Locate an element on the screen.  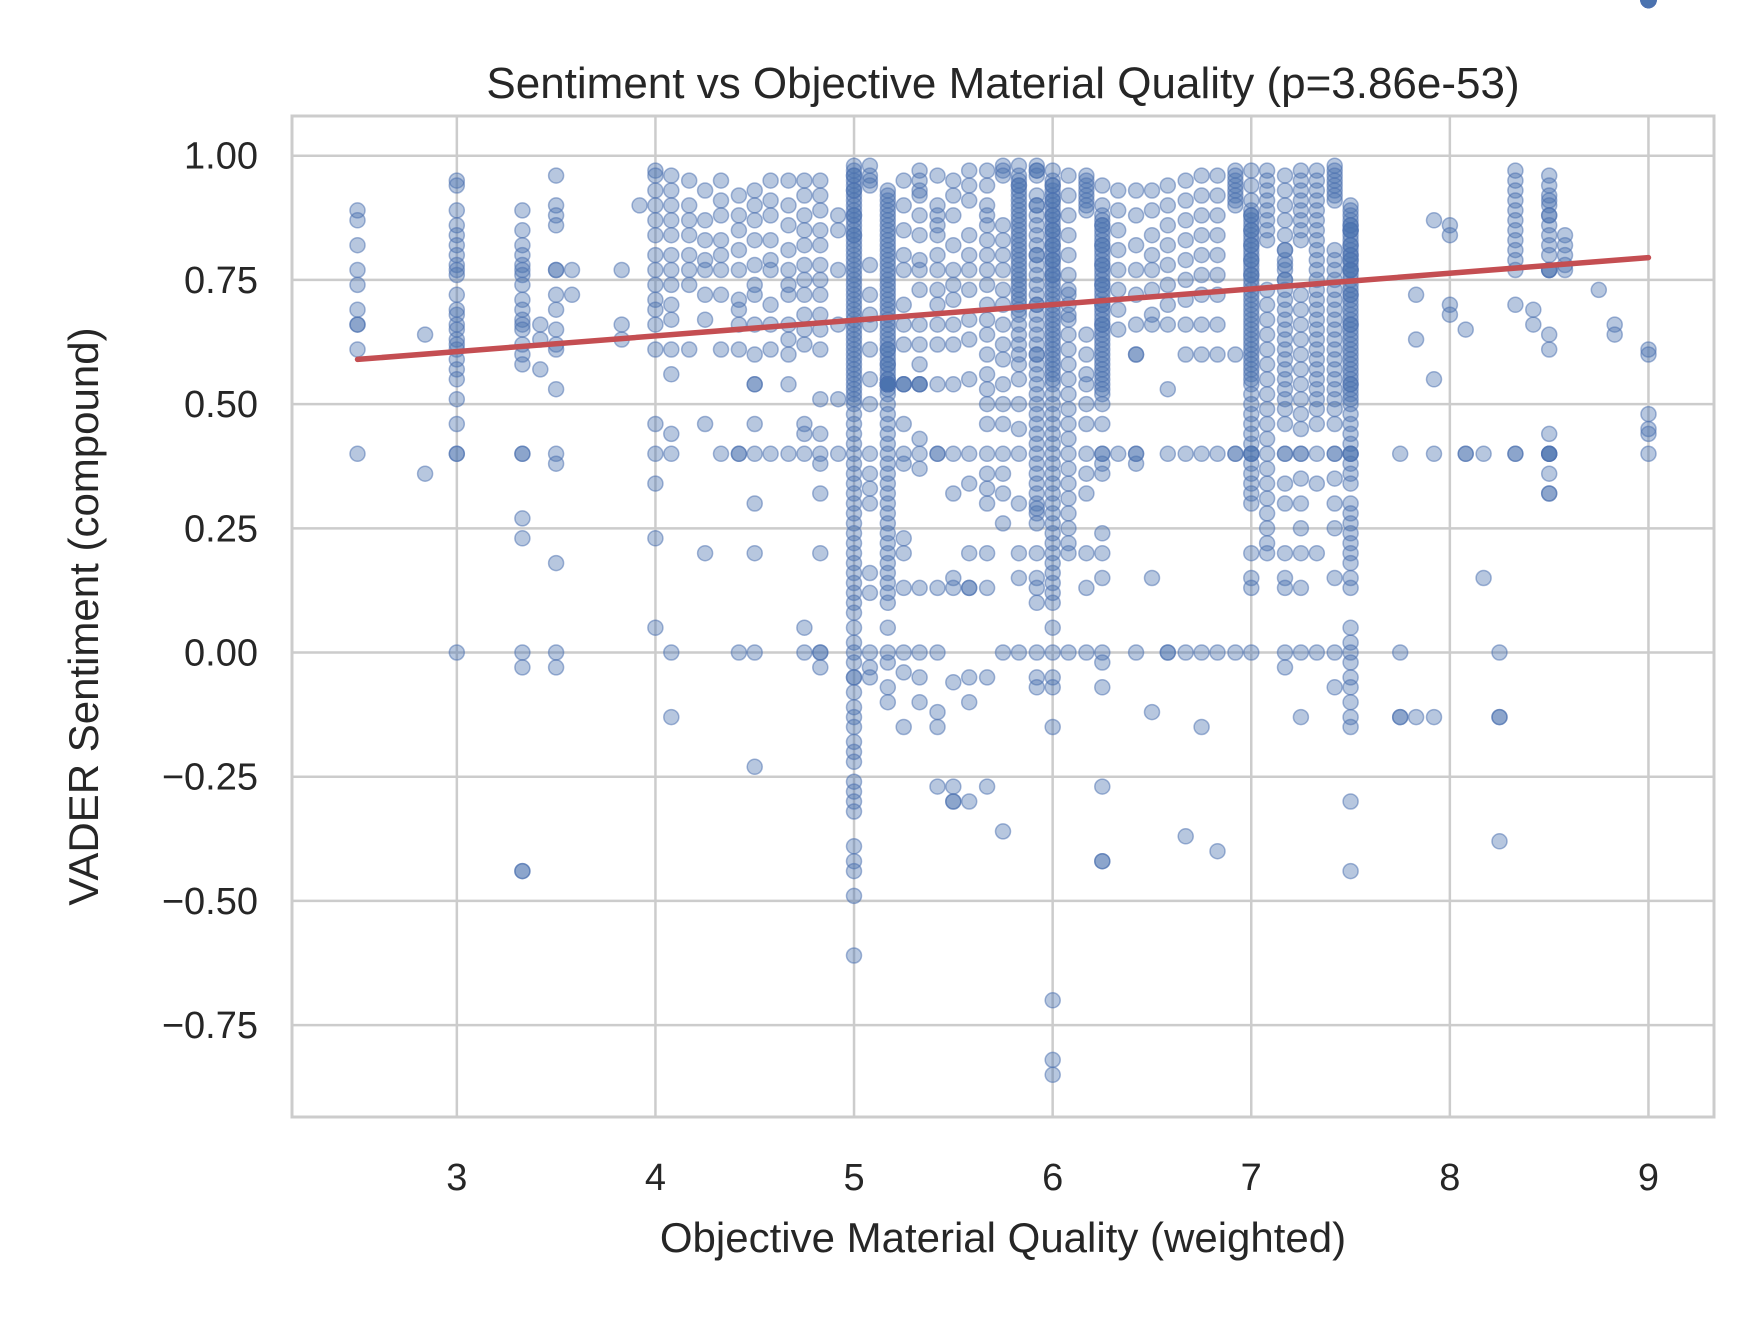
y-tick-label: 0.75 is located at coordinates (221, 281).